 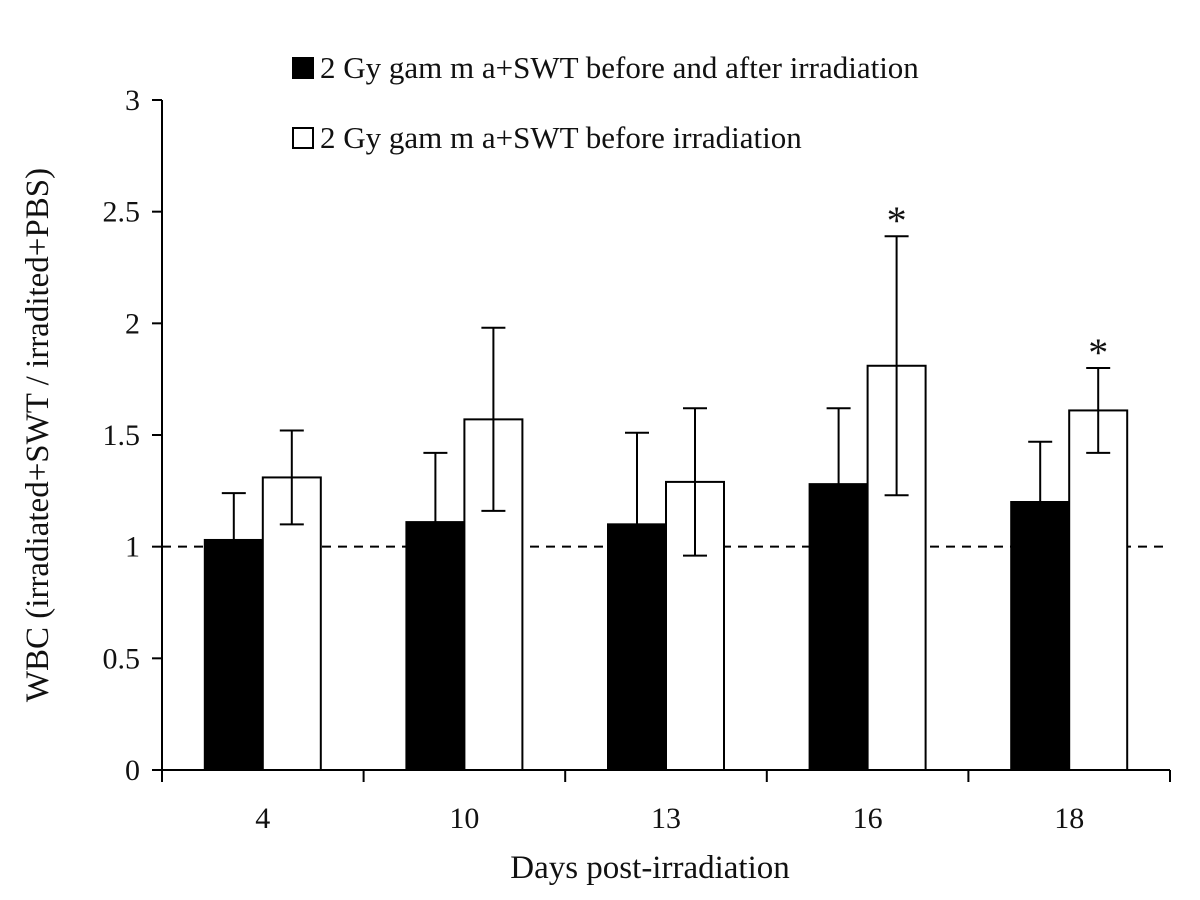 I want to click on x-axis-label: Days post-irradiation, so click(x=650, y=868).